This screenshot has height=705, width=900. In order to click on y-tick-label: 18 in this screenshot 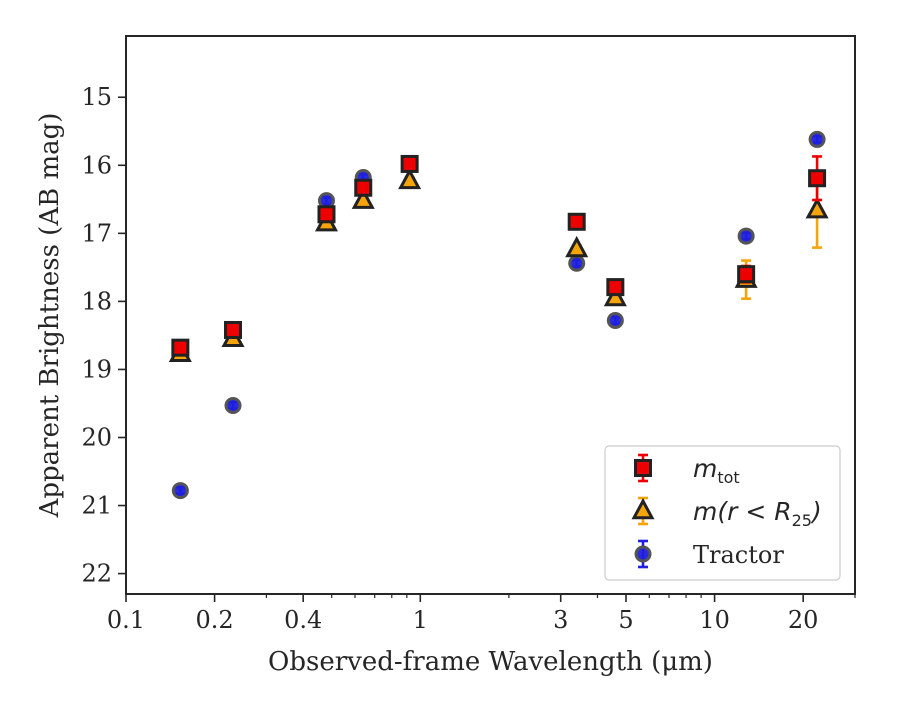, I will do `click(96, 301)`.